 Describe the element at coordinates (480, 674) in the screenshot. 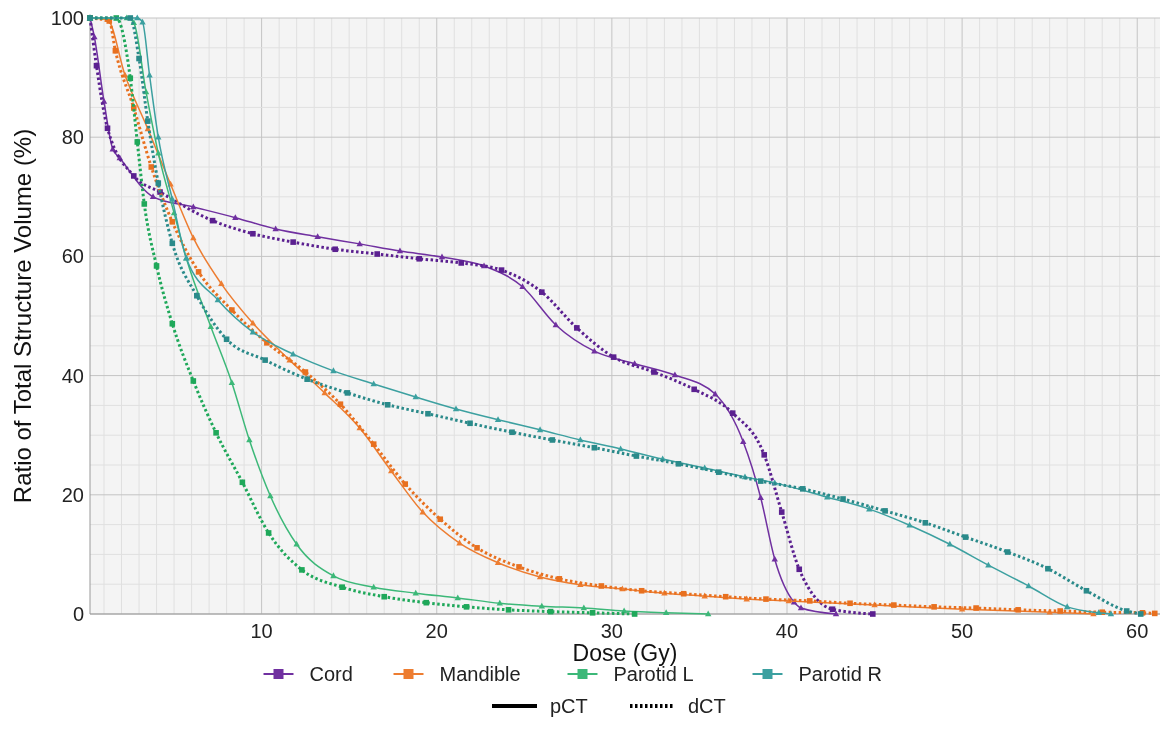

I see `legend-label: Mandible` at that location.